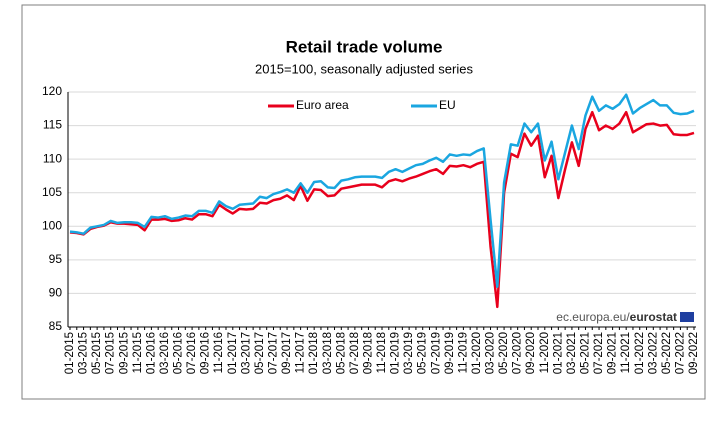 The width and height of the screenshot is (727, 441). I want to click on x-tick-label: 05-2018, so click(341, 353).